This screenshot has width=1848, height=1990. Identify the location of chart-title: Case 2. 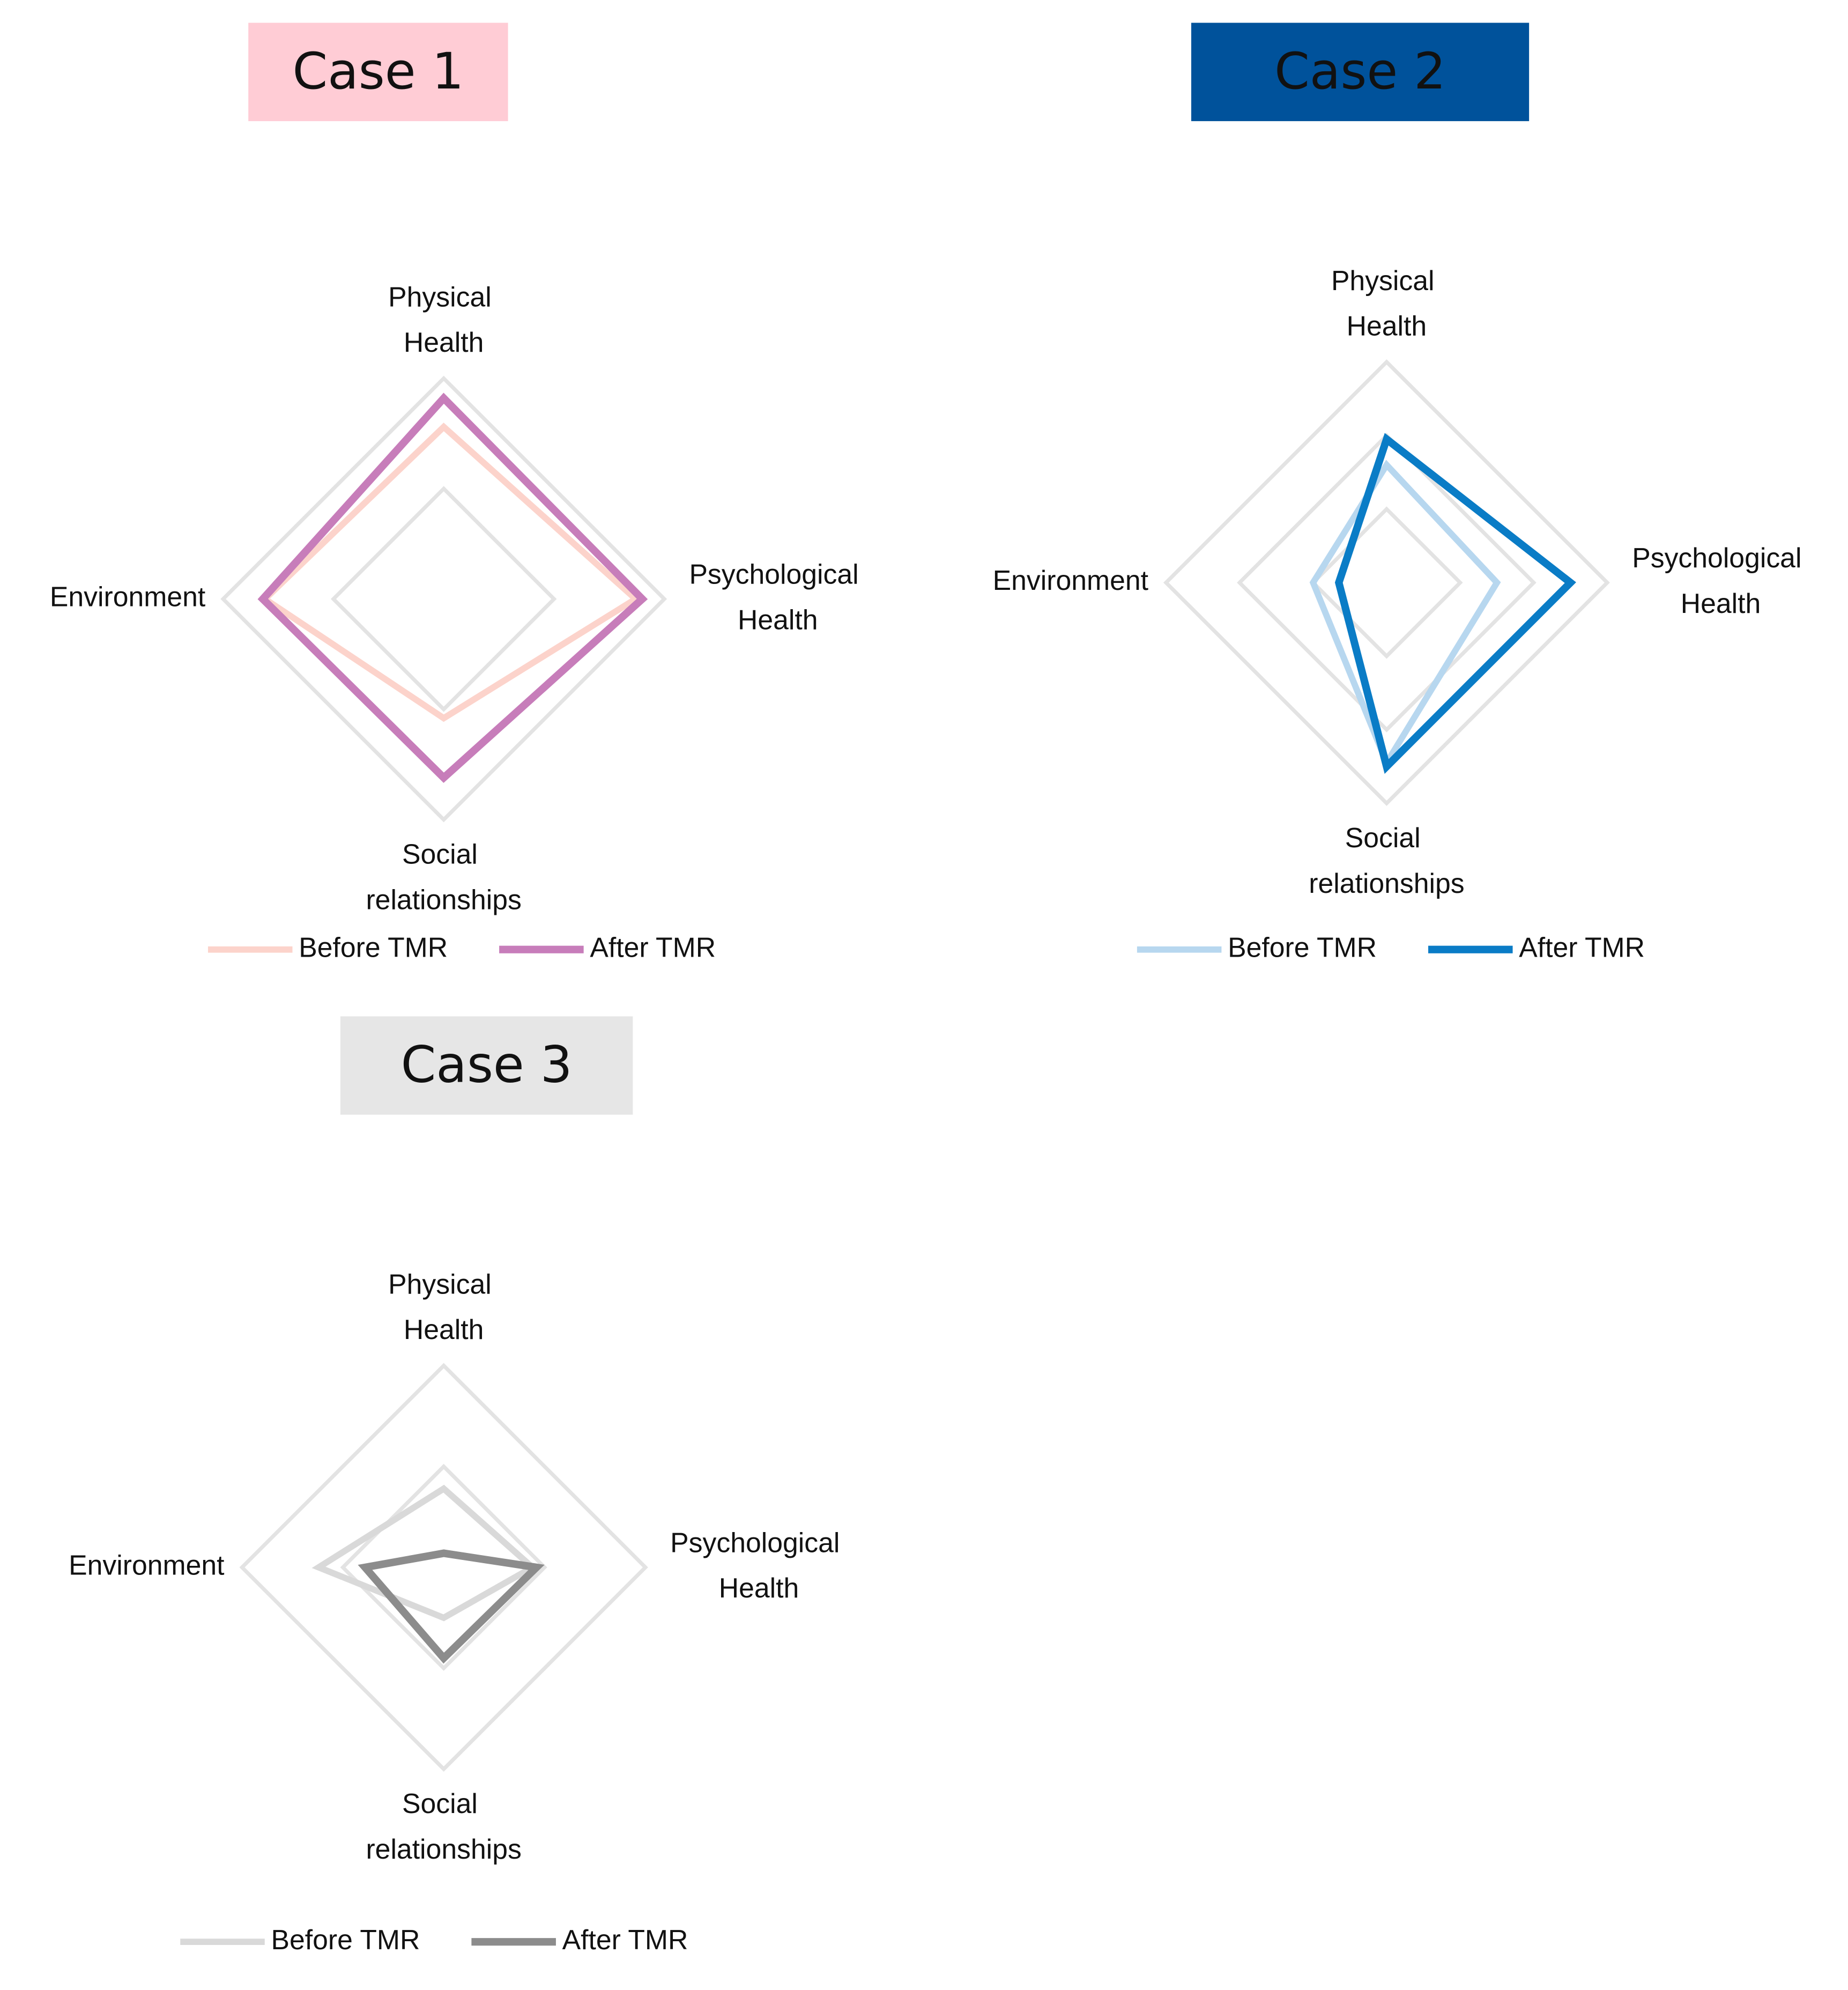
(1360, 72).